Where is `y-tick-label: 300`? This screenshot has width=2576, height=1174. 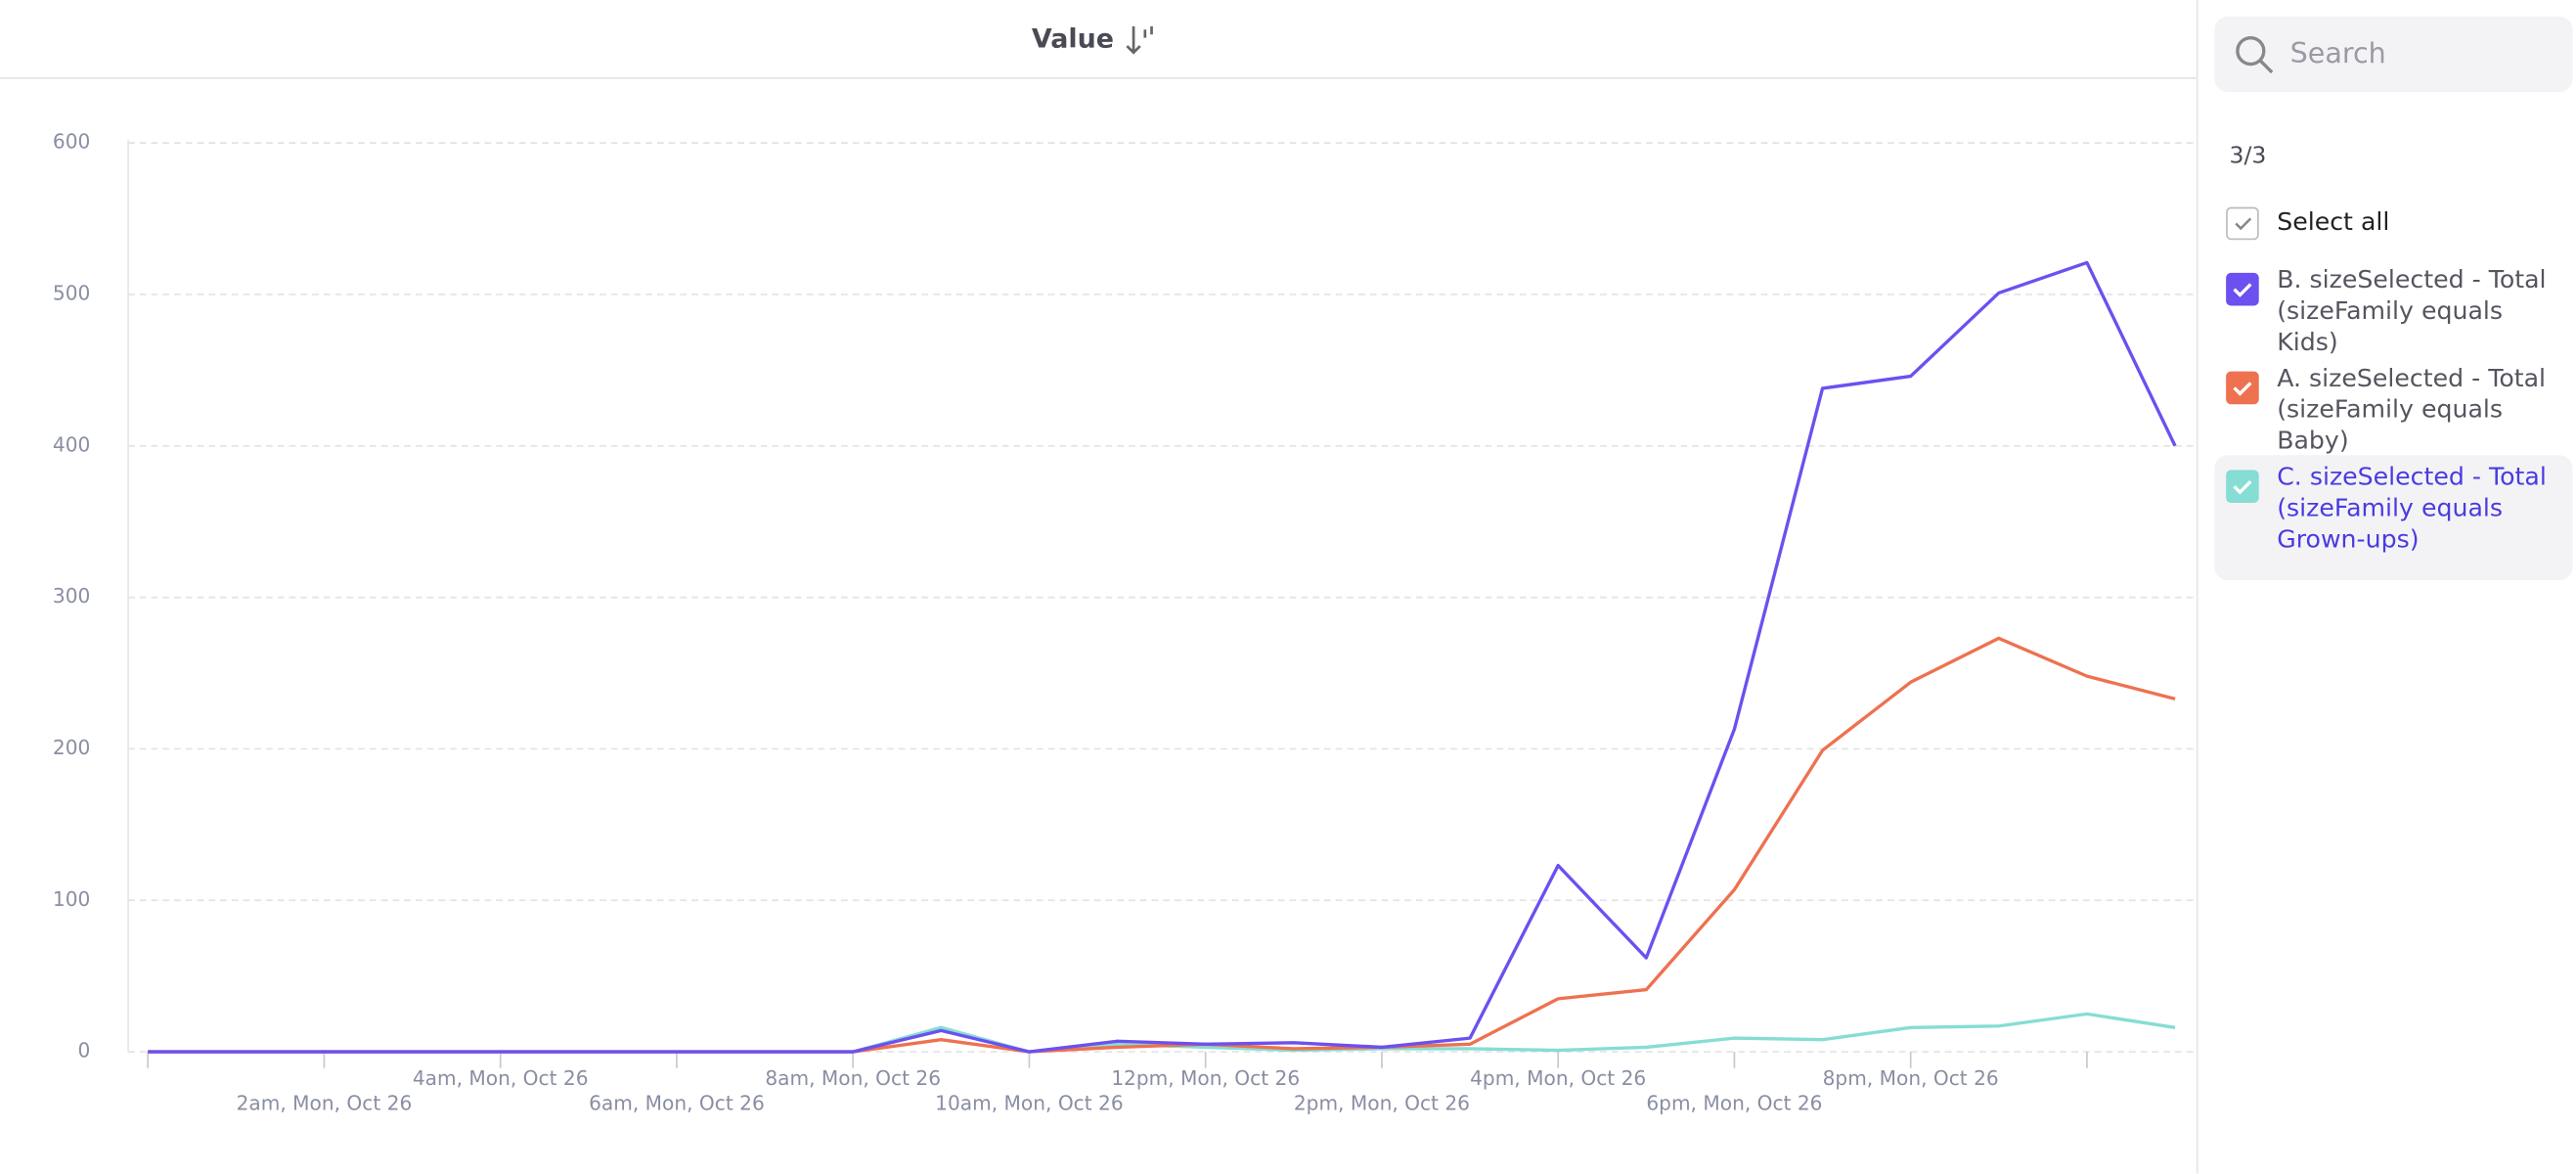 y-tick-label: 300 is located at coordinates (71, 596).